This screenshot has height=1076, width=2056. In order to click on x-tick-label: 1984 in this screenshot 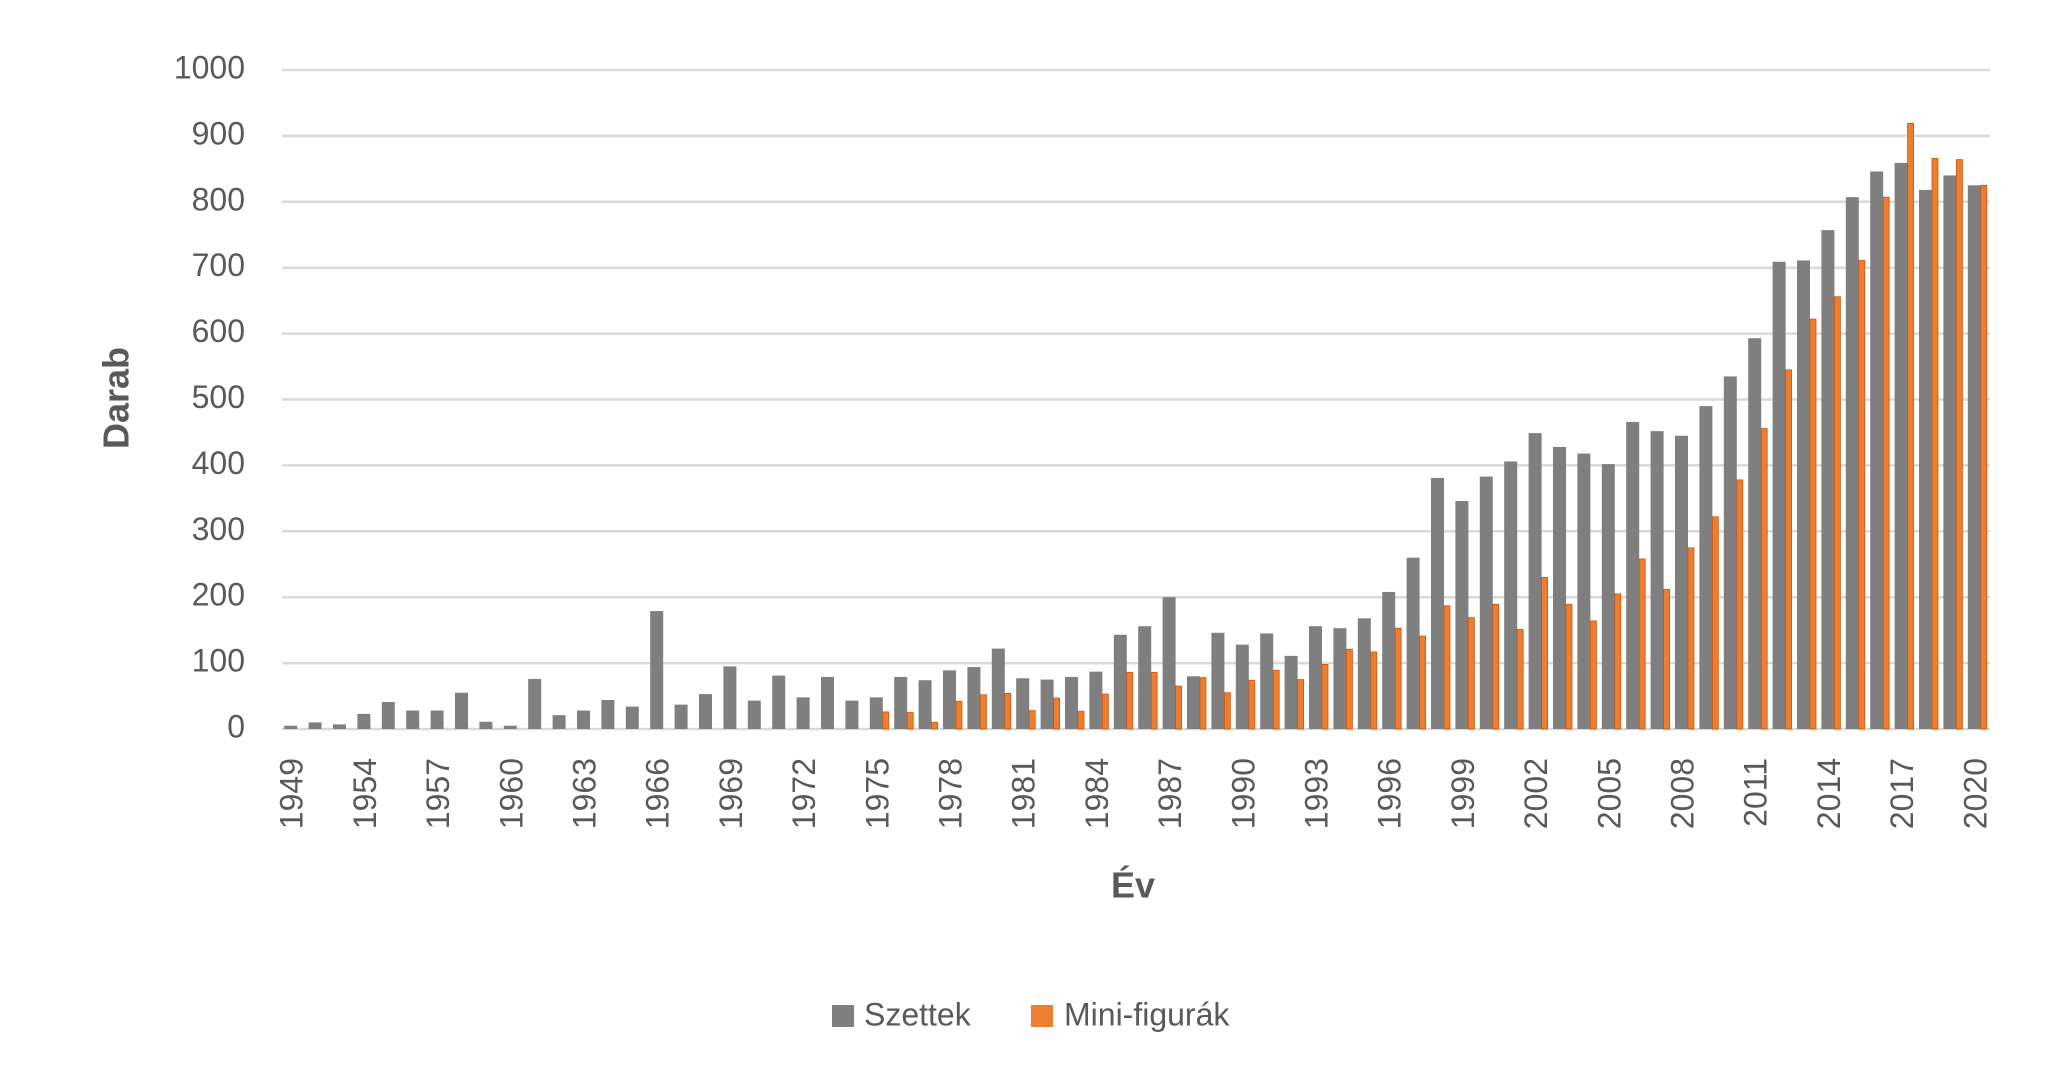, I will do `click(1097, 793)`.